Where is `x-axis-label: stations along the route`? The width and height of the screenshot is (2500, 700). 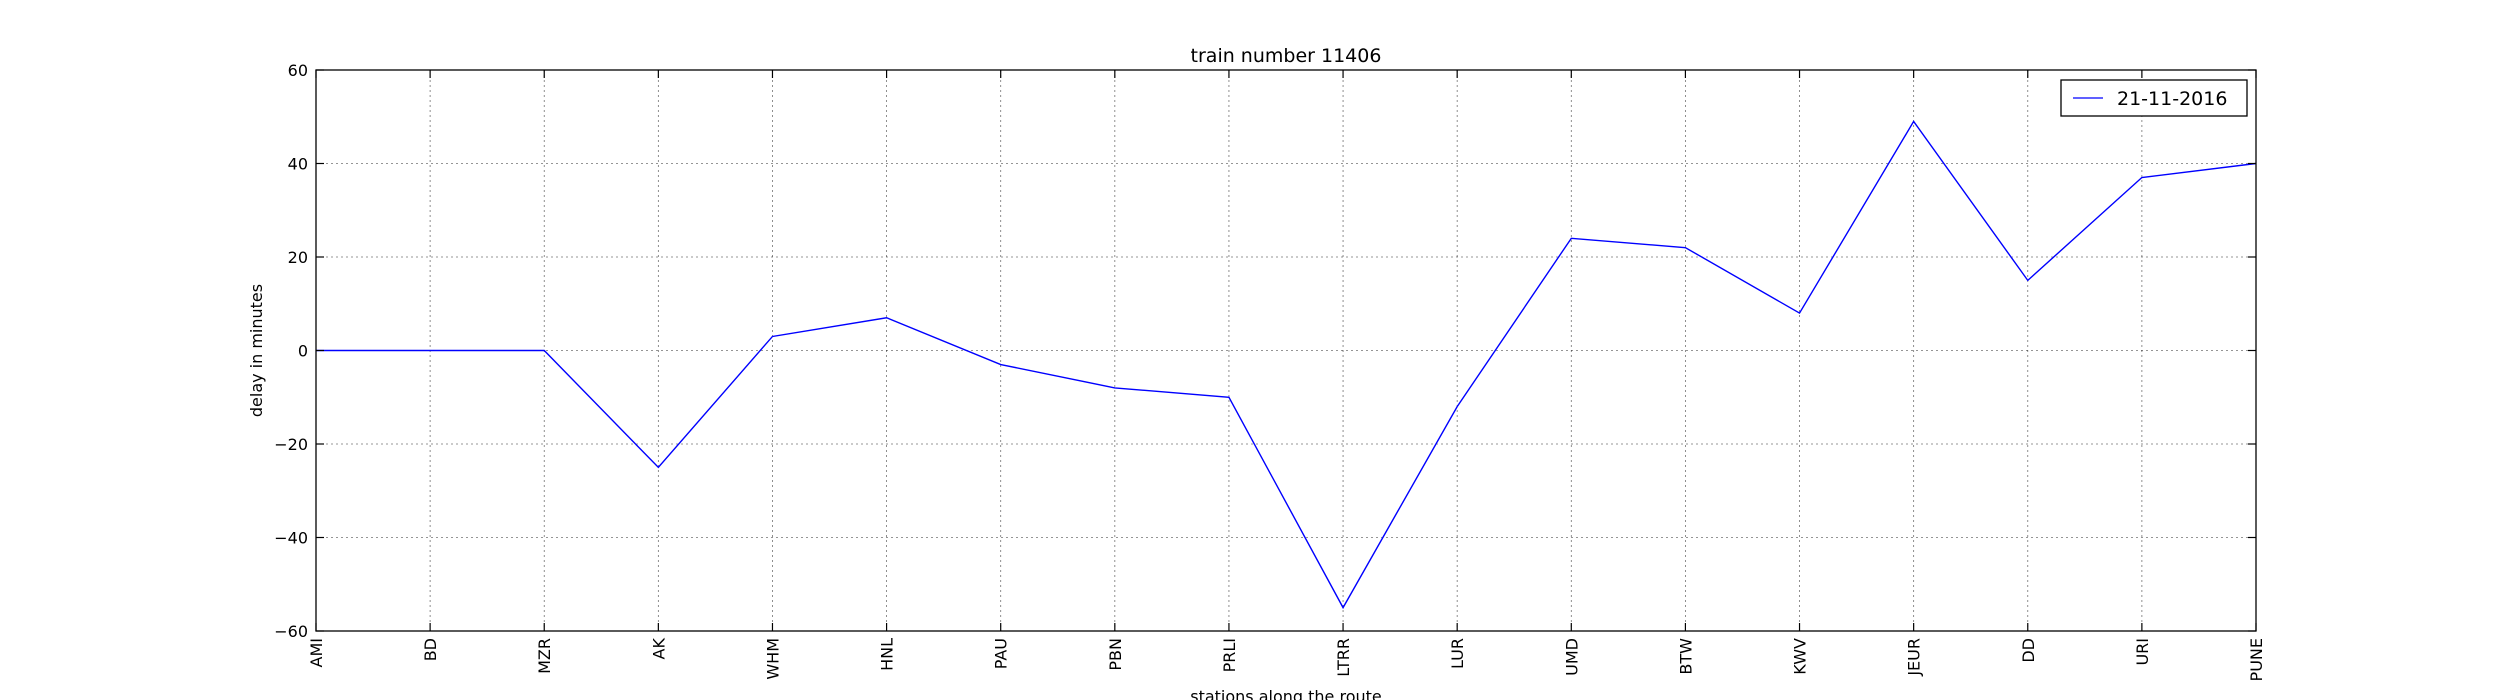 x-axis-label: stations along the route is located at coordinates (1286, 693).